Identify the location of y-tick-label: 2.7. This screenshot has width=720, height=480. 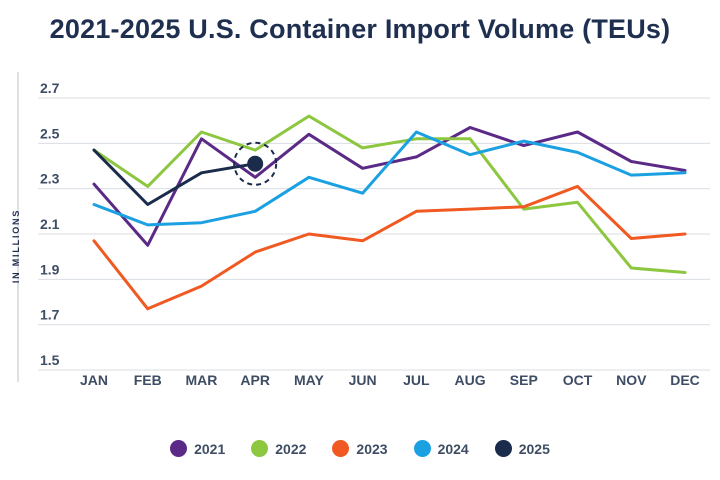
(50, 88).